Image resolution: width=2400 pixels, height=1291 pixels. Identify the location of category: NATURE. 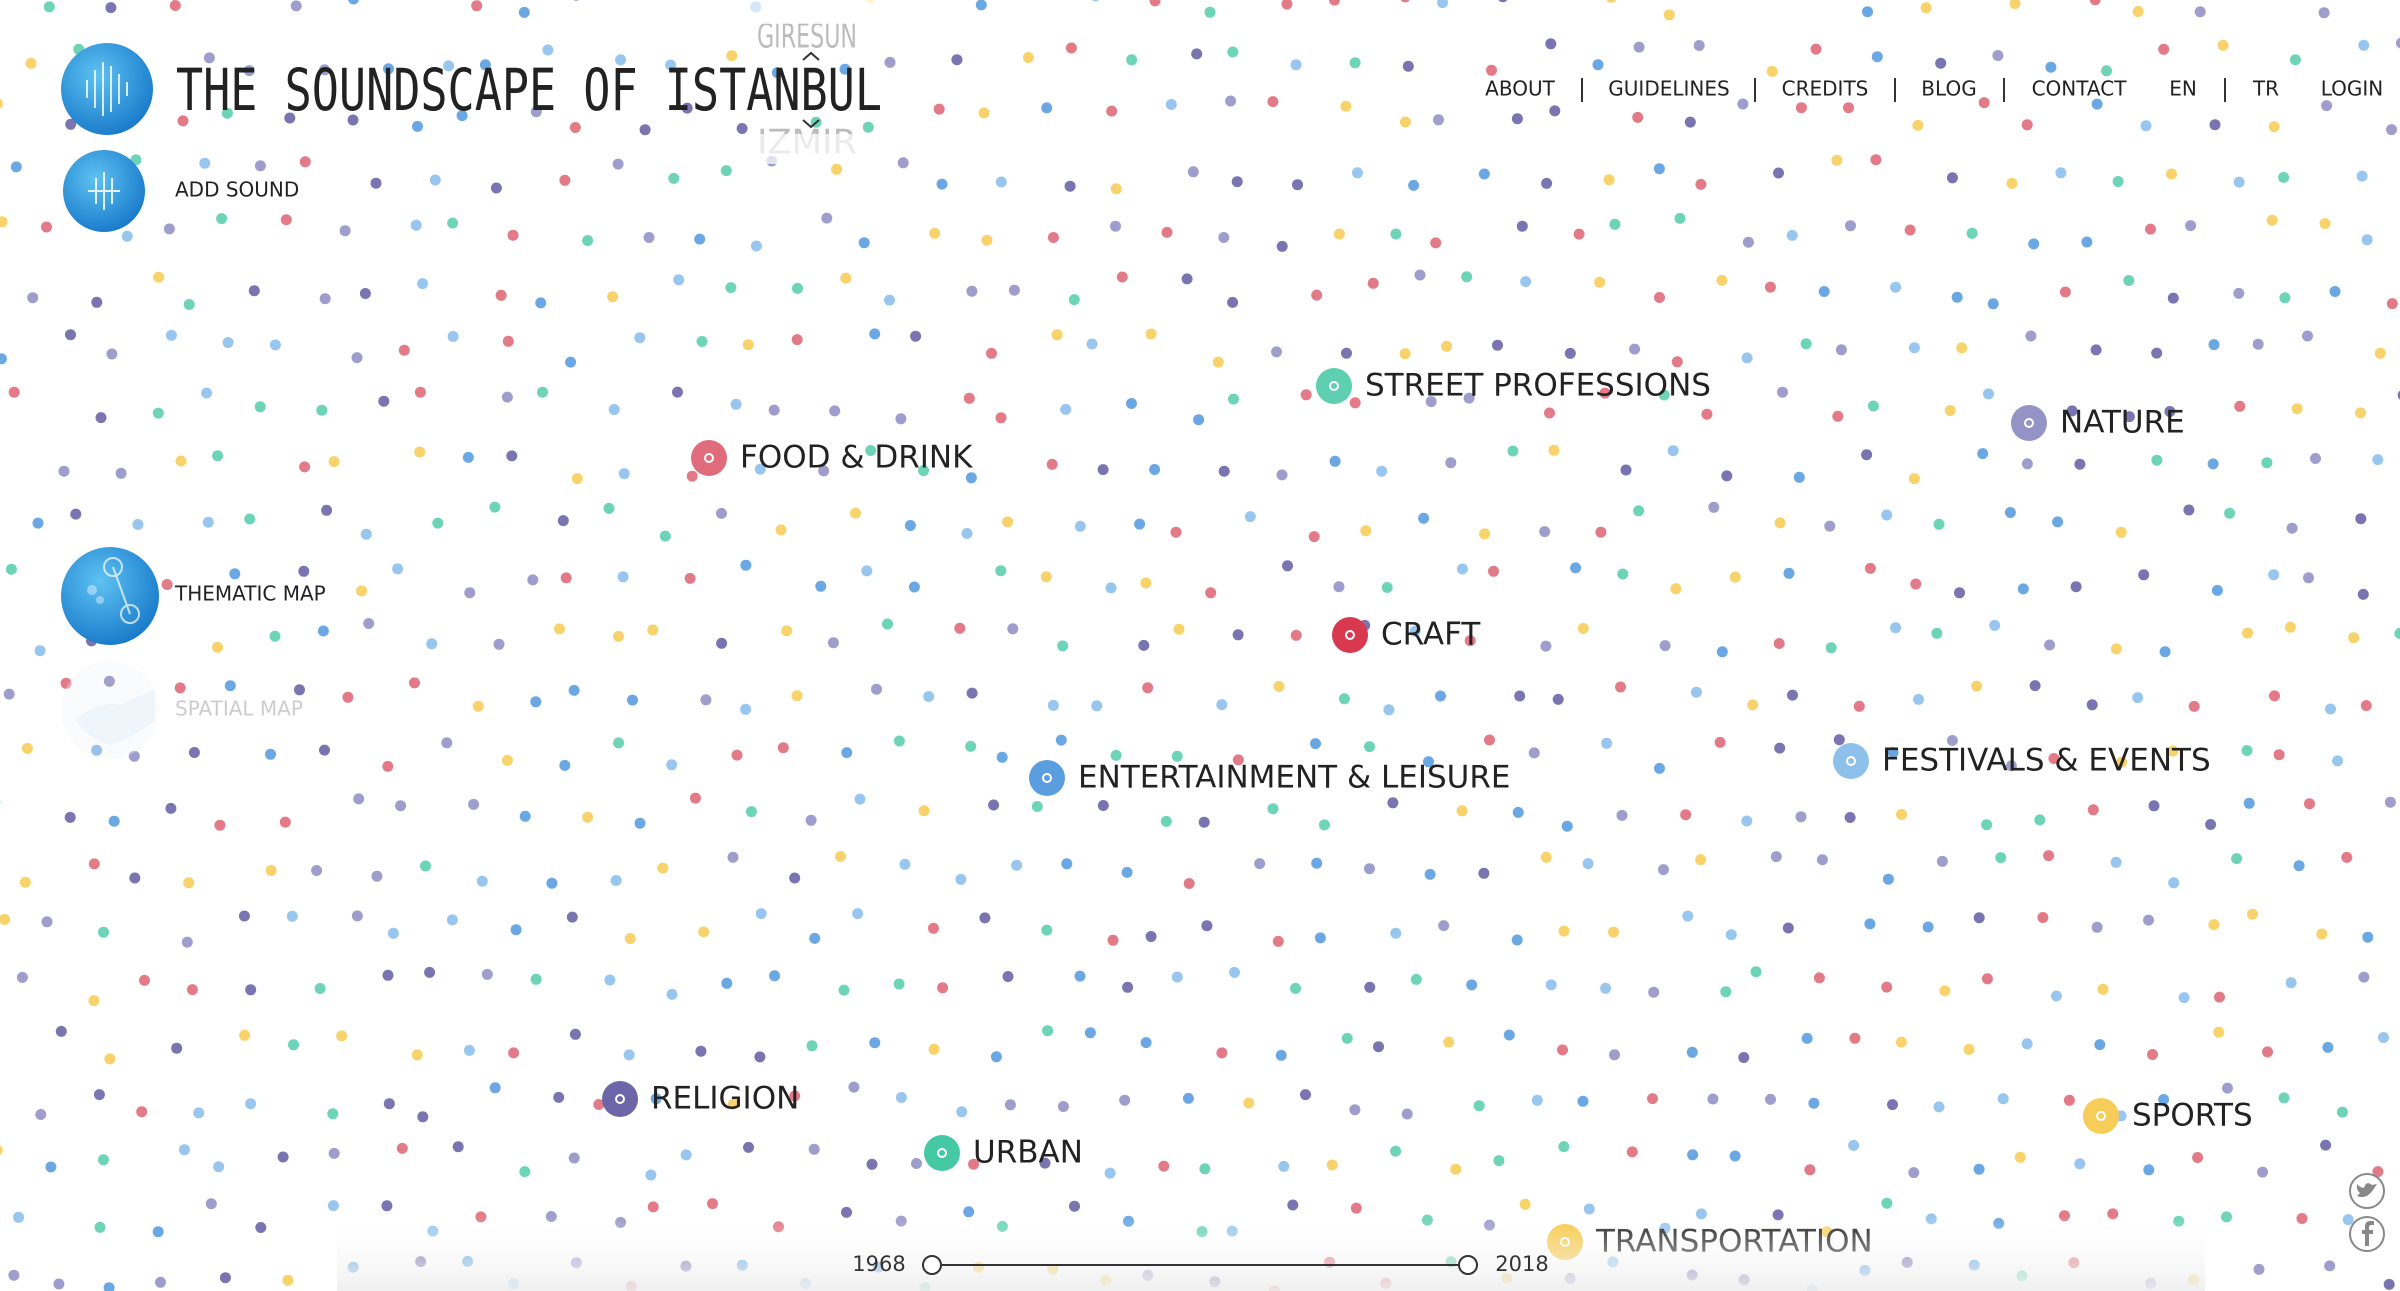
(2098, 423).